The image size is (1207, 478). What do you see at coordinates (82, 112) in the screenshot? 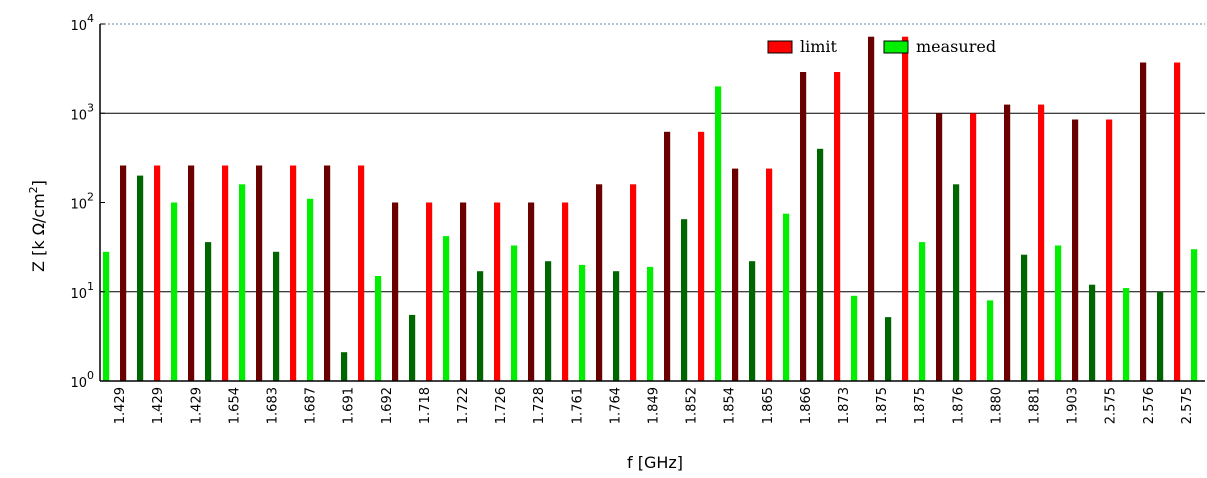
I see `y-tick-label: 10³` at bounding box center [82, 112].